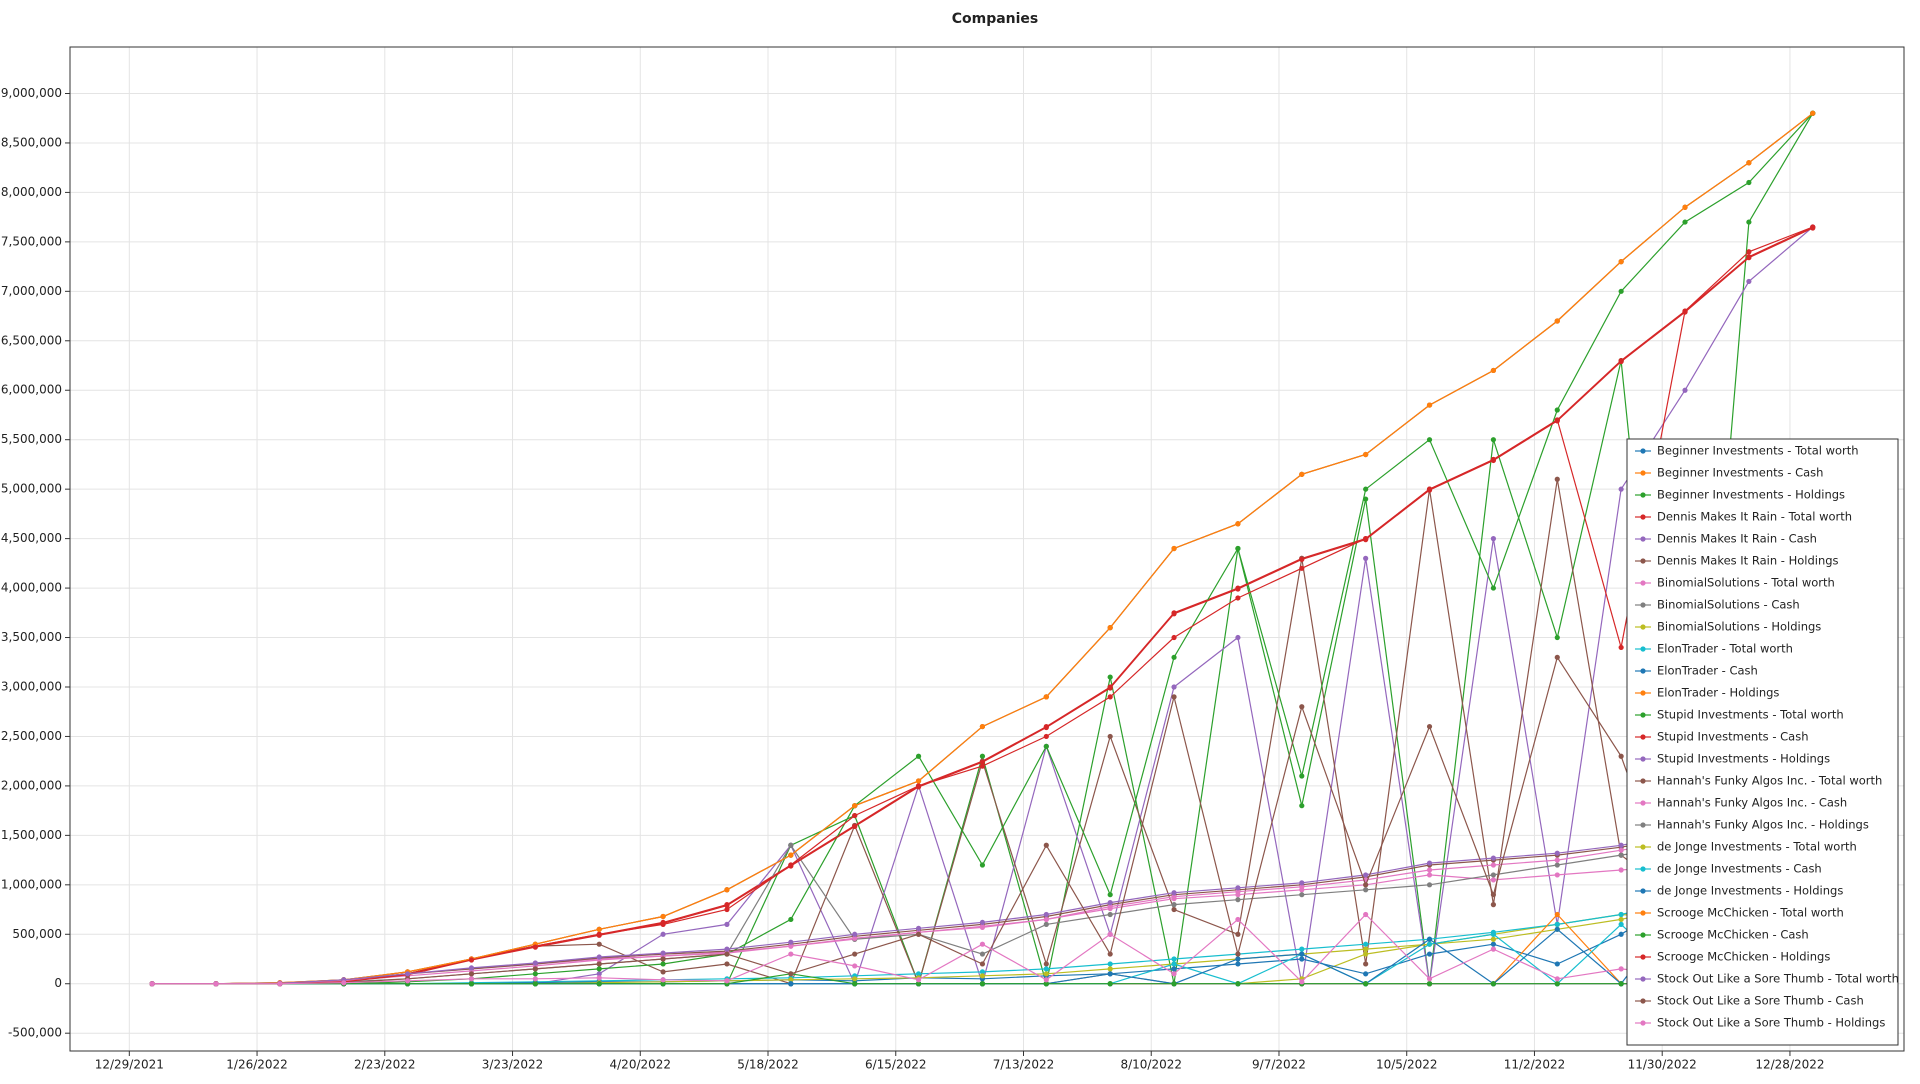 The width and height of the screenshot is (1920, 1084). I want to click on legend-label: de Jonge Investments - Cash, so click(1739, 869).